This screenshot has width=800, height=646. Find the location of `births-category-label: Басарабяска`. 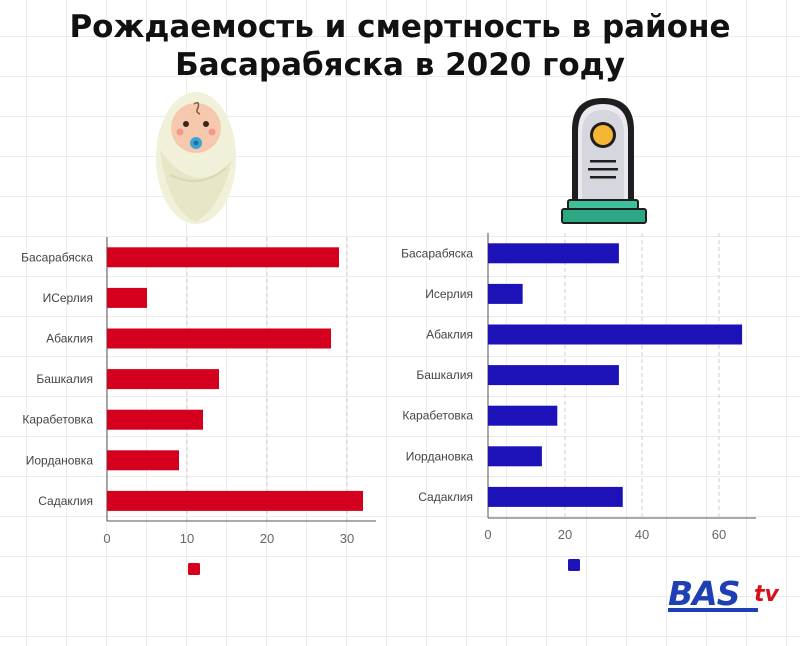

births-category-label: Басарабяска is located at coordinates (57, 257).